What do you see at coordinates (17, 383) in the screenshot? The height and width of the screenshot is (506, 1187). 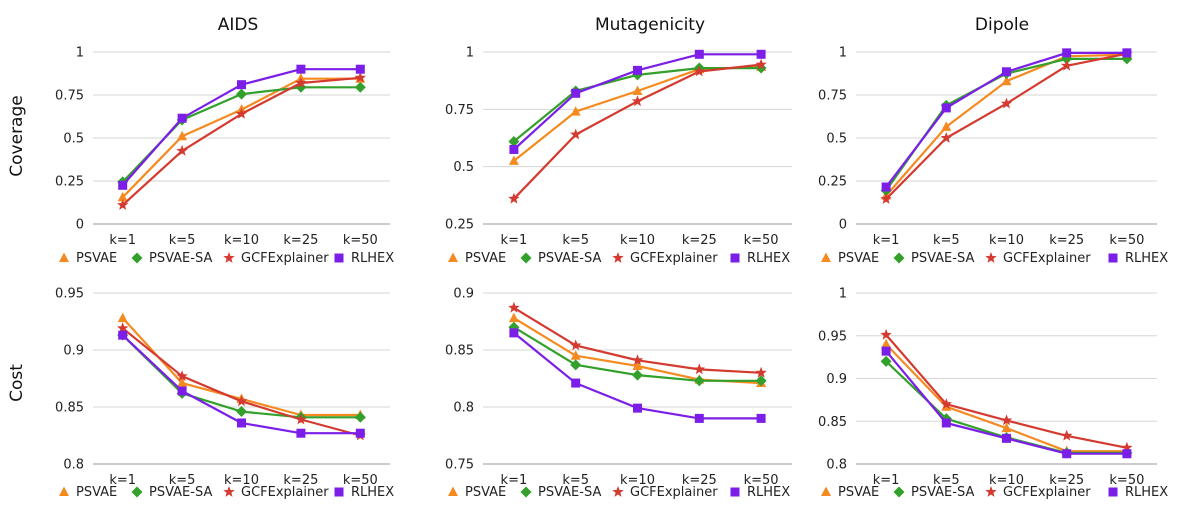 I see `row-label-cost: Cost` at bounding box center [17, 383].